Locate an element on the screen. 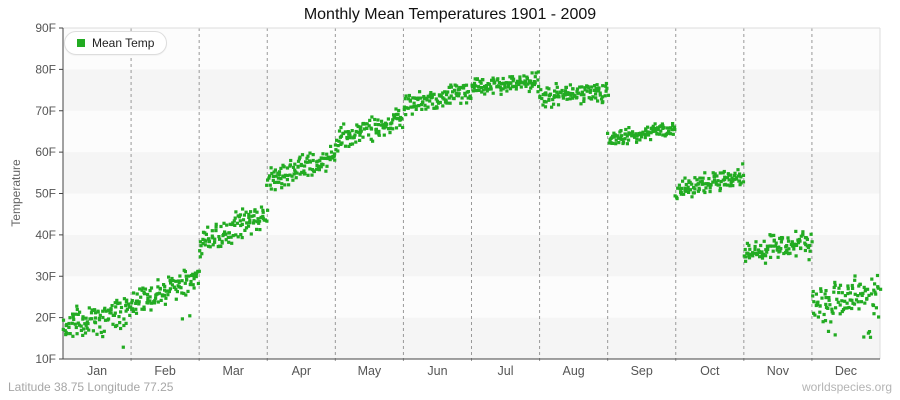  y-tick-label: 80F is located at coordinates (45, 69).